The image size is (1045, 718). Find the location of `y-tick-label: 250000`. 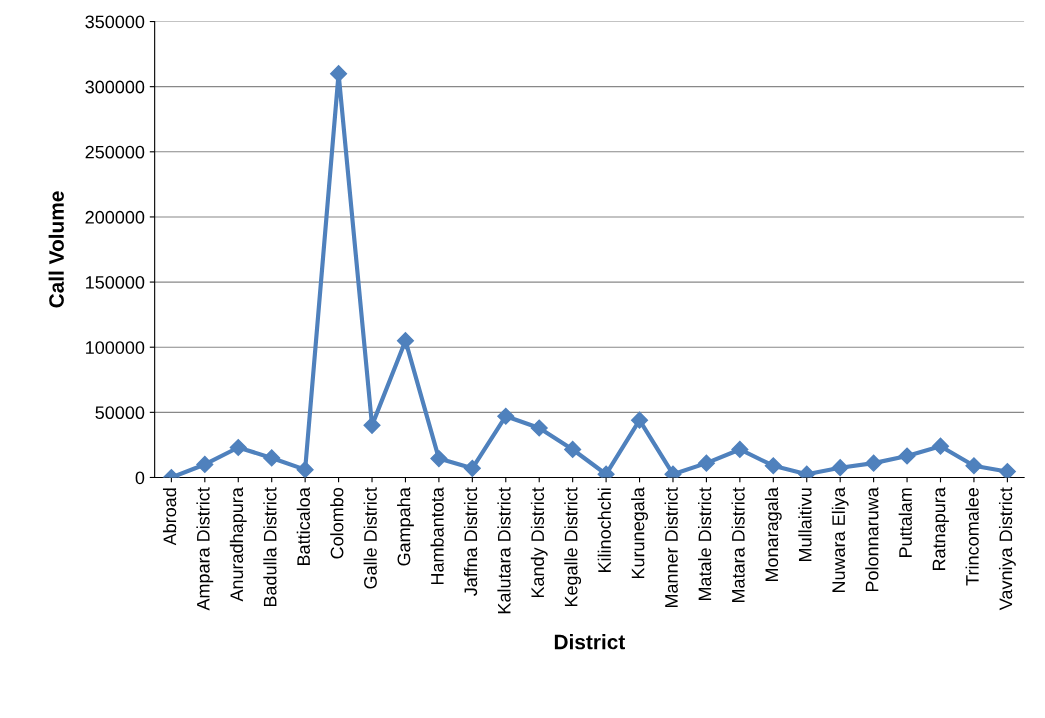

y-tick-label: 250000 is located at coordinates (115, 152).